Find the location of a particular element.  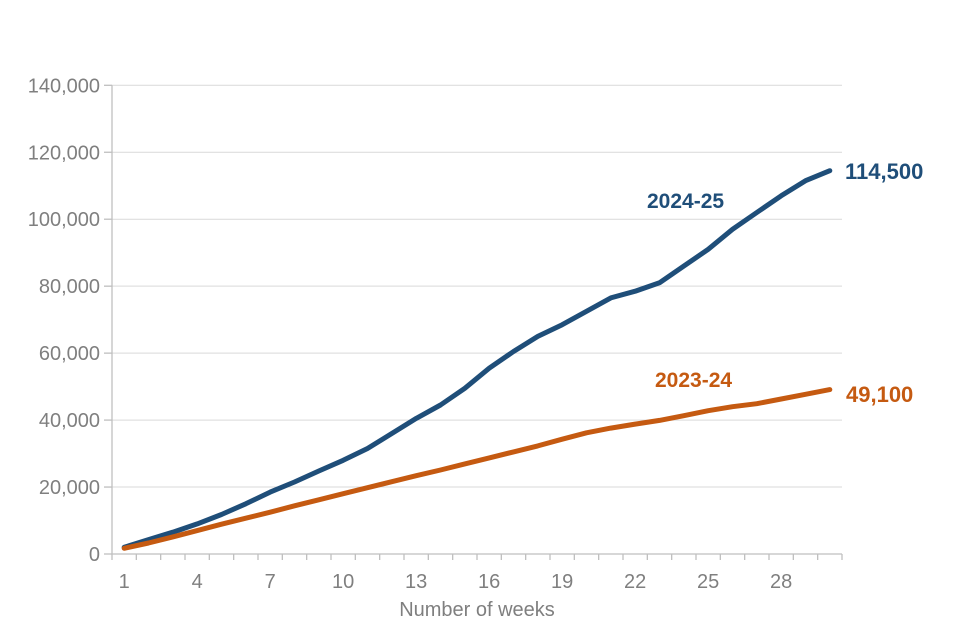

x-axis-label: 25 is located at coordinates (708, 582).